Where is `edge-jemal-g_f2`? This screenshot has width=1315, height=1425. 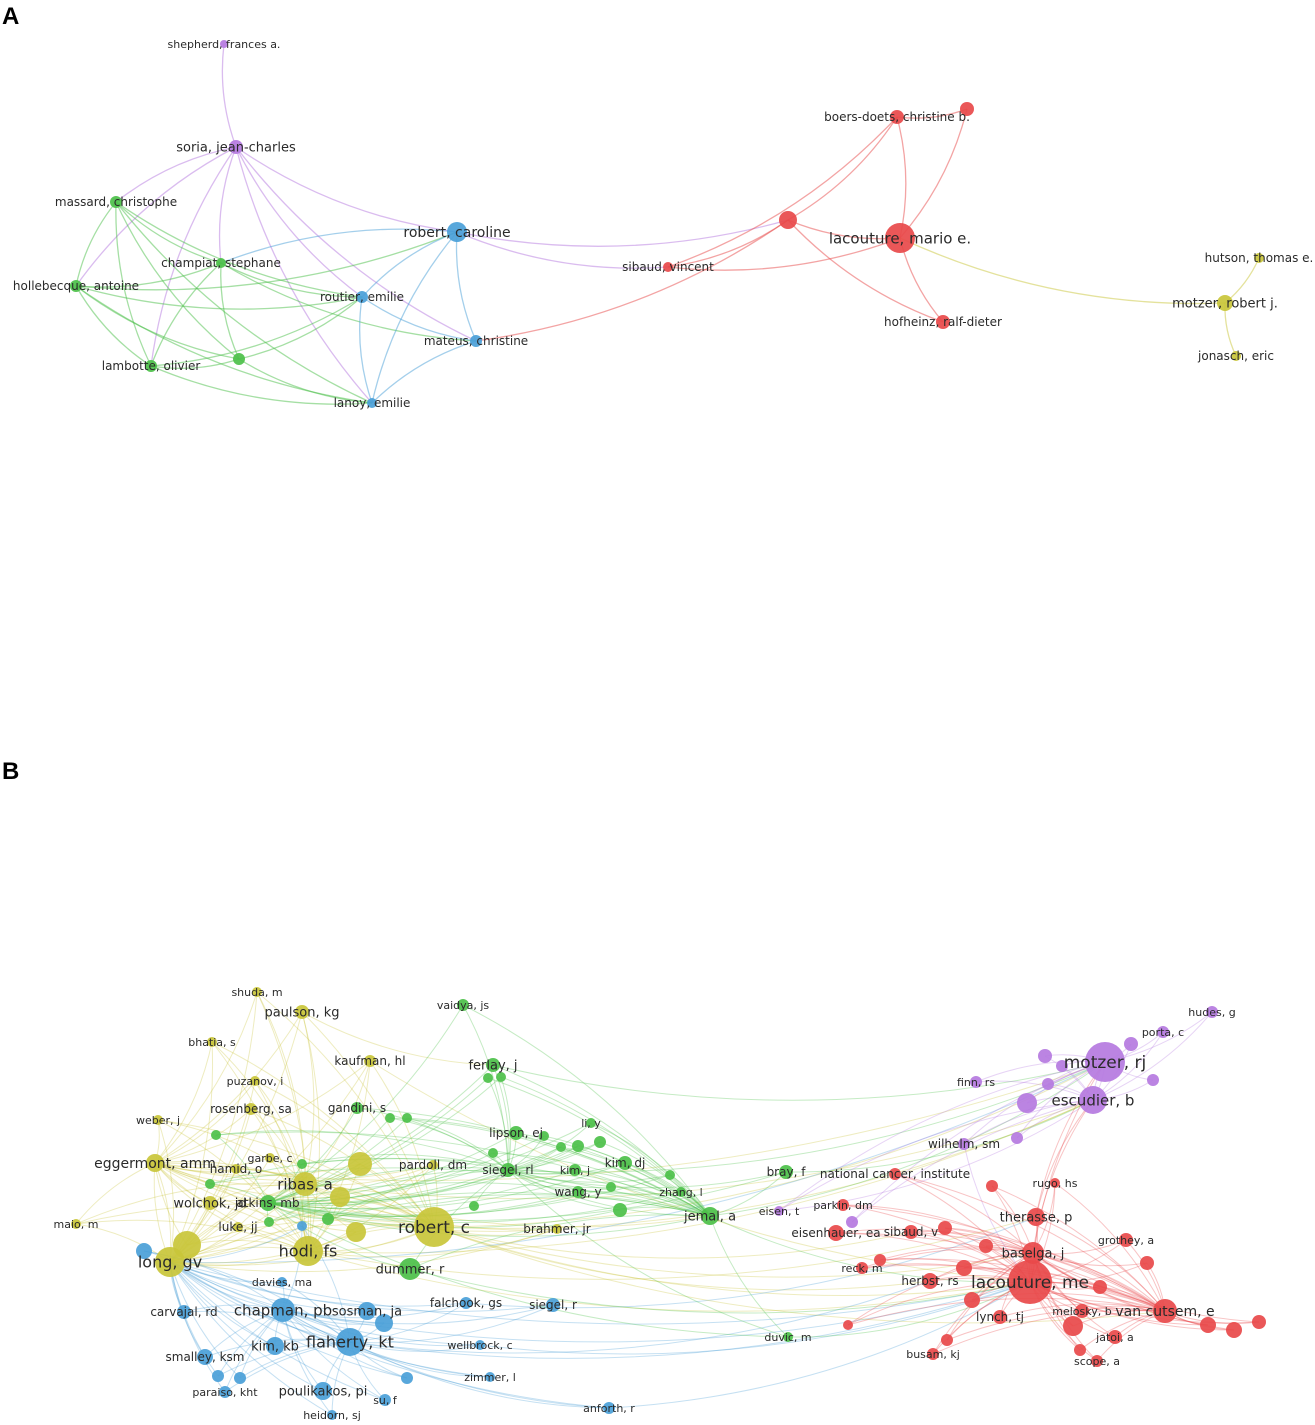 edge-jemal-g_f2 is located at coordinates (605, 1146).